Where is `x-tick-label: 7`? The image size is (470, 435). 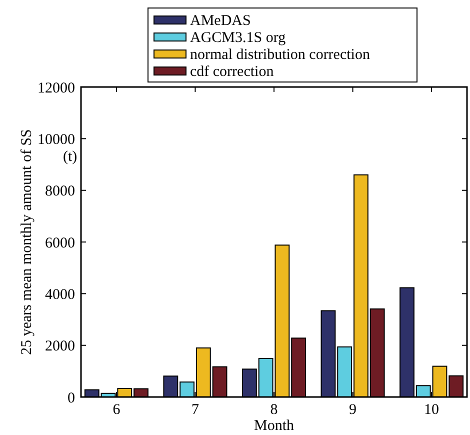 x-tick-label: 7 is located at coordinates (195, 410).